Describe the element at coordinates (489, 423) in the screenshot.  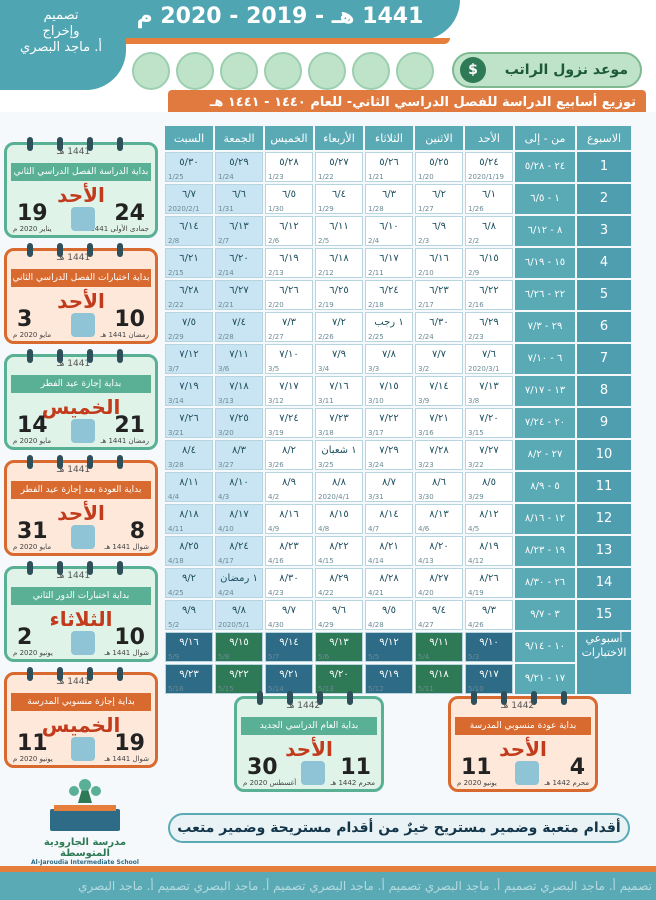
I see `day-cell: ٧/٢٠ 3/15` at that location.